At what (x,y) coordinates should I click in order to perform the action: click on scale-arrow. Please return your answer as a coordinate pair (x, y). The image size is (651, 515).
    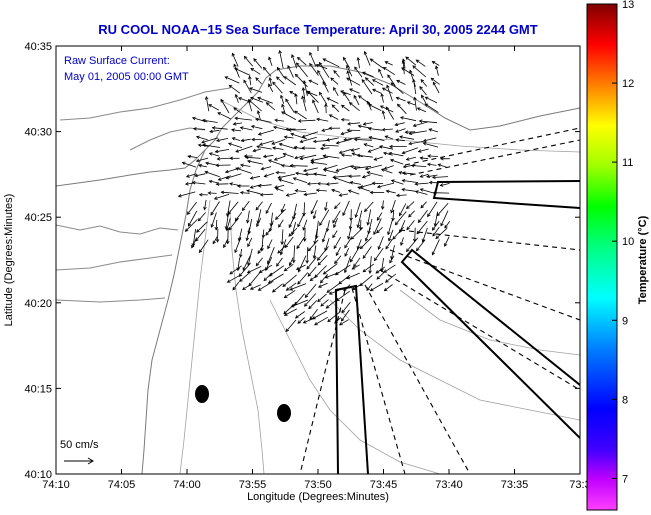
    Looking at the image, I should click on (79, 461).